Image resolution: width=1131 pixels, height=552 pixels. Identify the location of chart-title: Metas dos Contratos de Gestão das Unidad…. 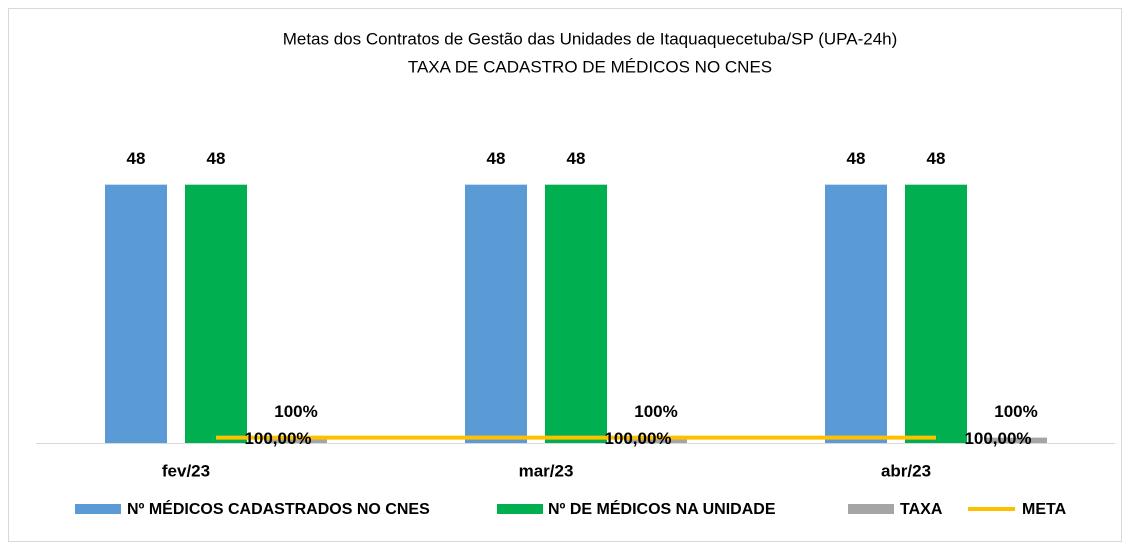
(590, 38).